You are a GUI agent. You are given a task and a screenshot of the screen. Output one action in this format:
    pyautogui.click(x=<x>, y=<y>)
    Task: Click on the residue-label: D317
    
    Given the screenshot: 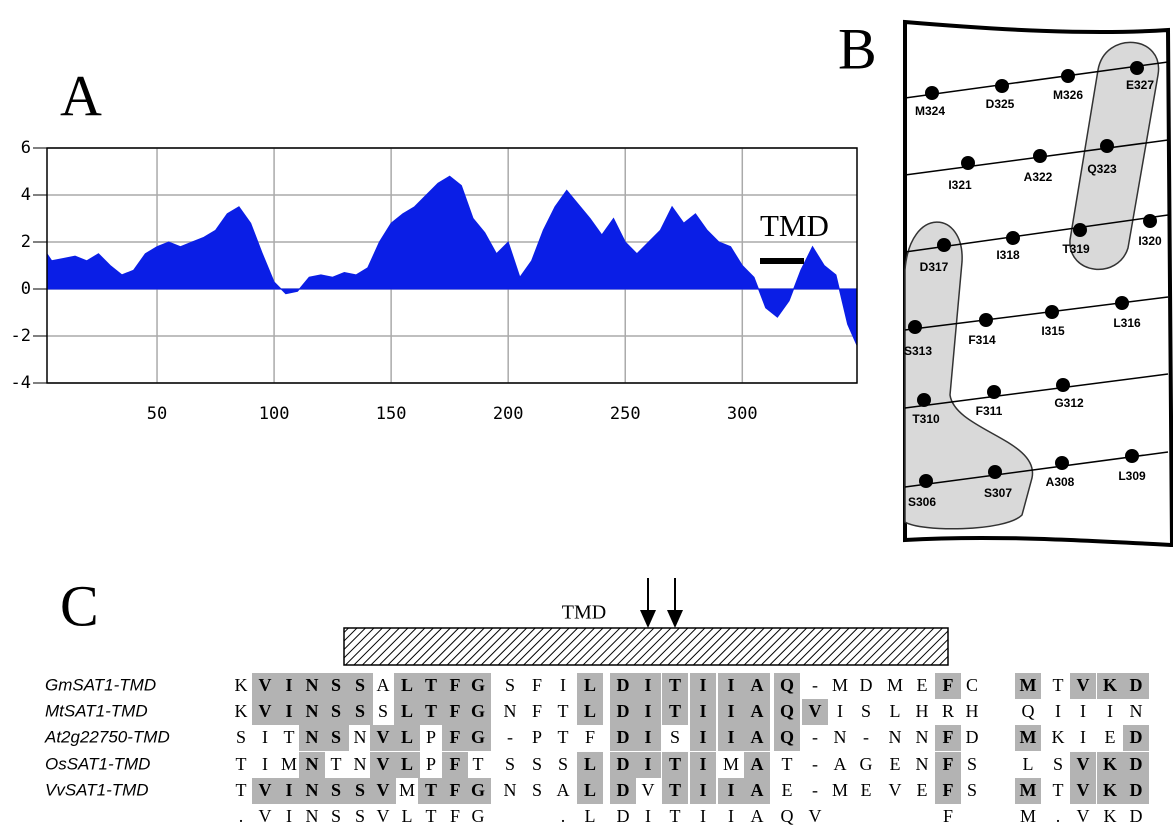 What is the action you would take?
    pyautogui.click(x=934, y=267)
    